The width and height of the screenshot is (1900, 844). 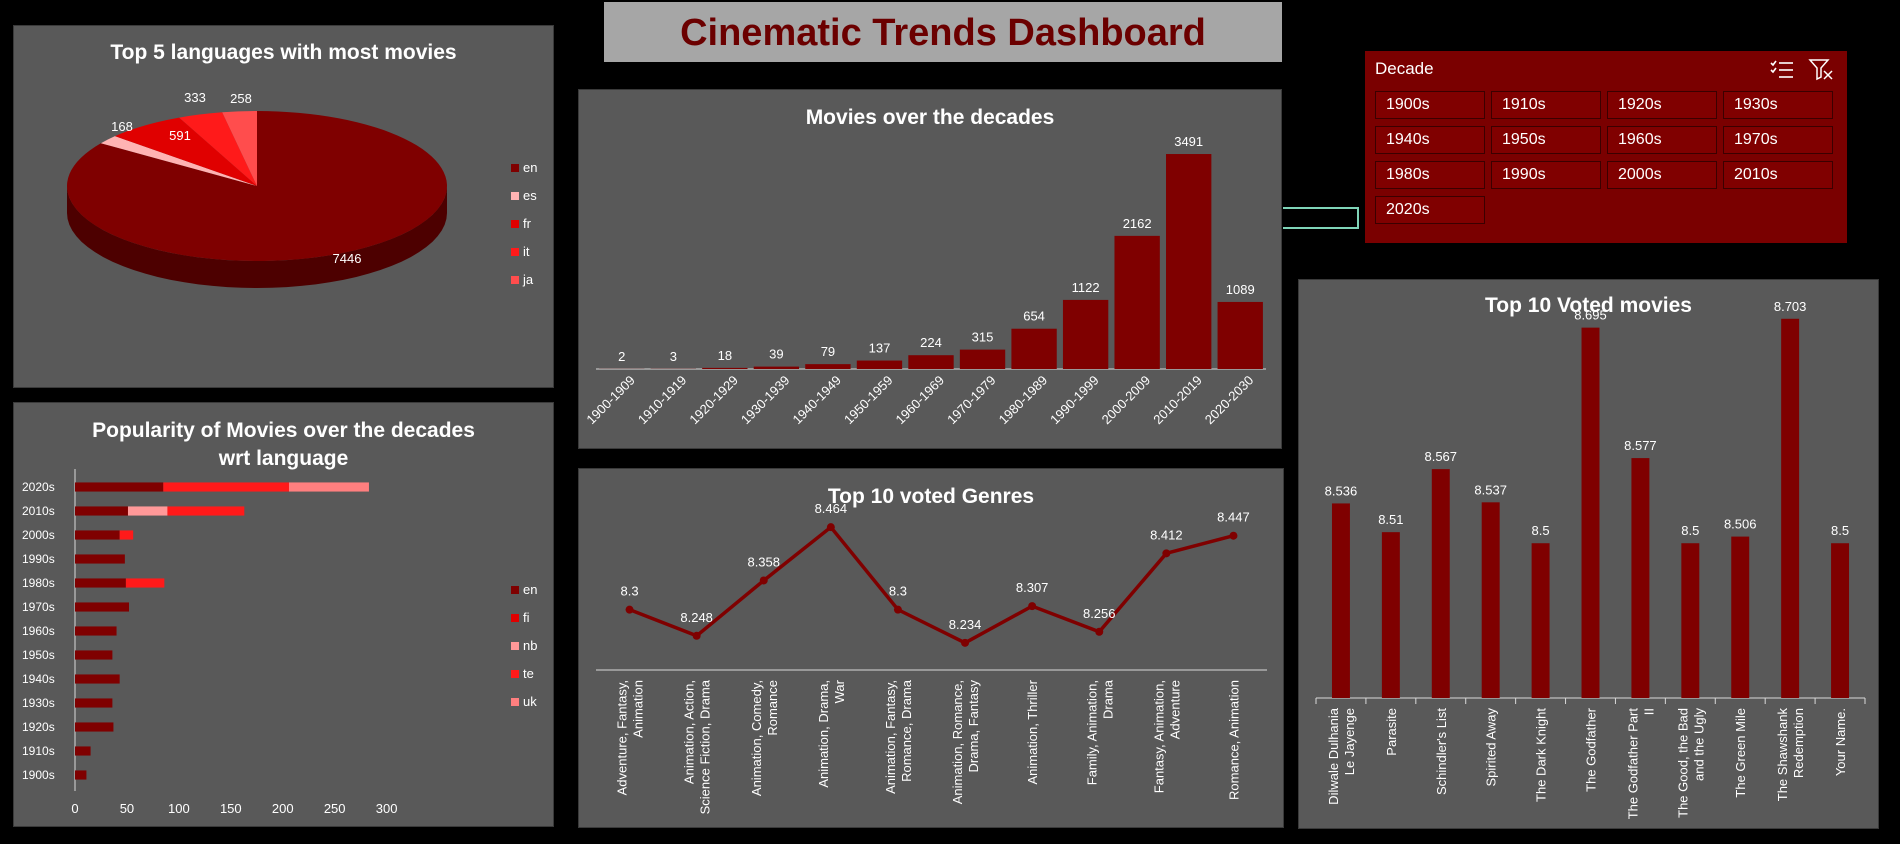 What do you see at coordinates (1034, 348) in the screenshot?
I see `decades-bar-1980-1989` at bounding box center [1034, 348].